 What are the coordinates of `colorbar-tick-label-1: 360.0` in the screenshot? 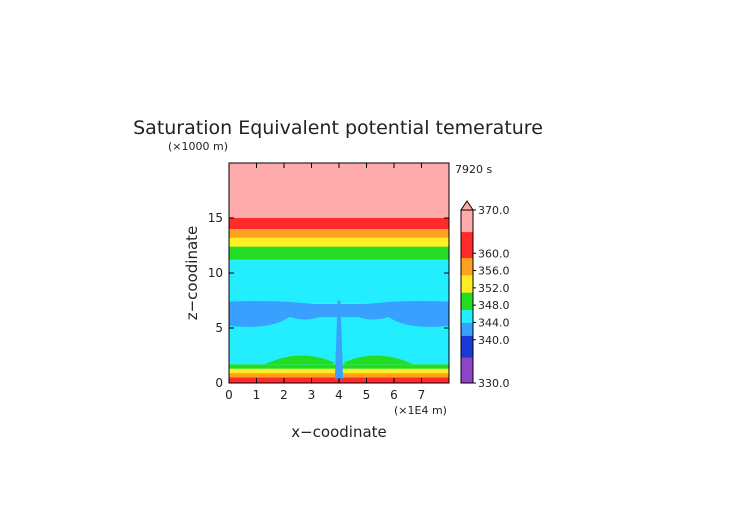 It's located at (494, 253).